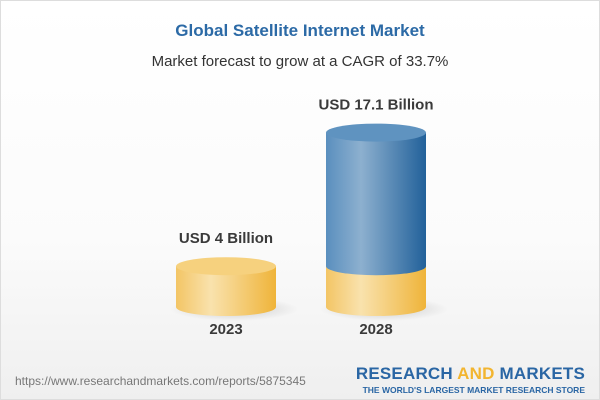  Describe the element at coordinates (539, 373) in the screenshot. I see `logo-text: MARKETS` at that location.